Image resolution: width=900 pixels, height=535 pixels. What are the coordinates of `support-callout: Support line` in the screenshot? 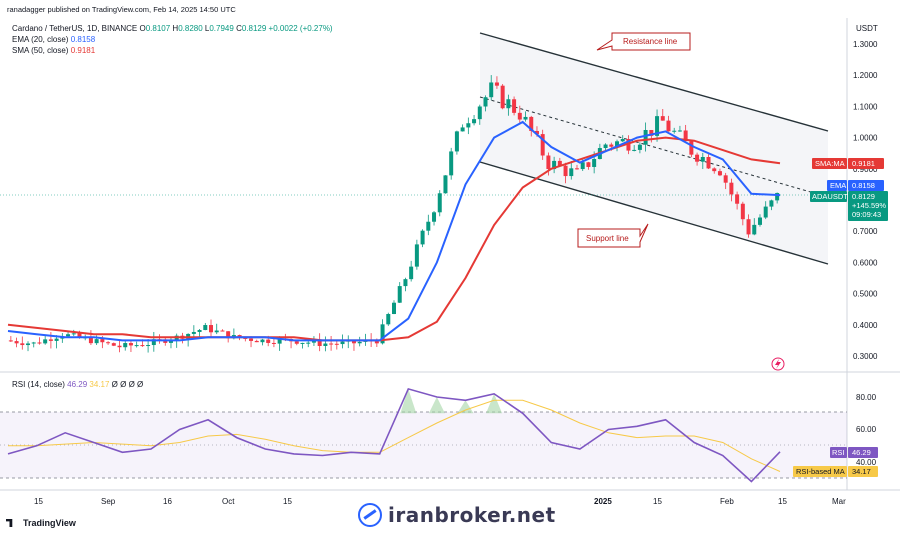 It's located at (613, 235).